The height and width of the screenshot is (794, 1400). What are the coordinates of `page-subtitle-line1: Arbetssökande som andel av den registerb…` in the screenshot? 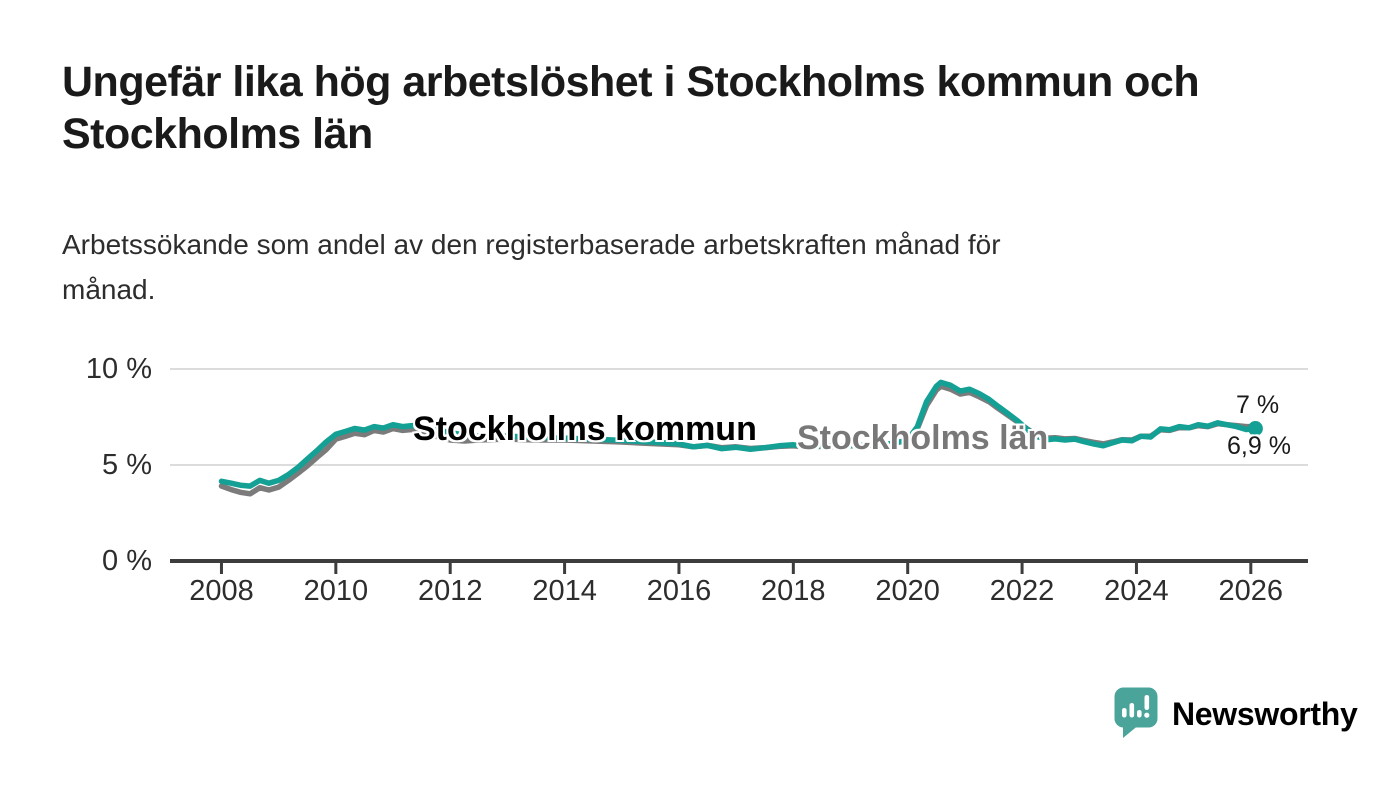 It's located at (531, 244).